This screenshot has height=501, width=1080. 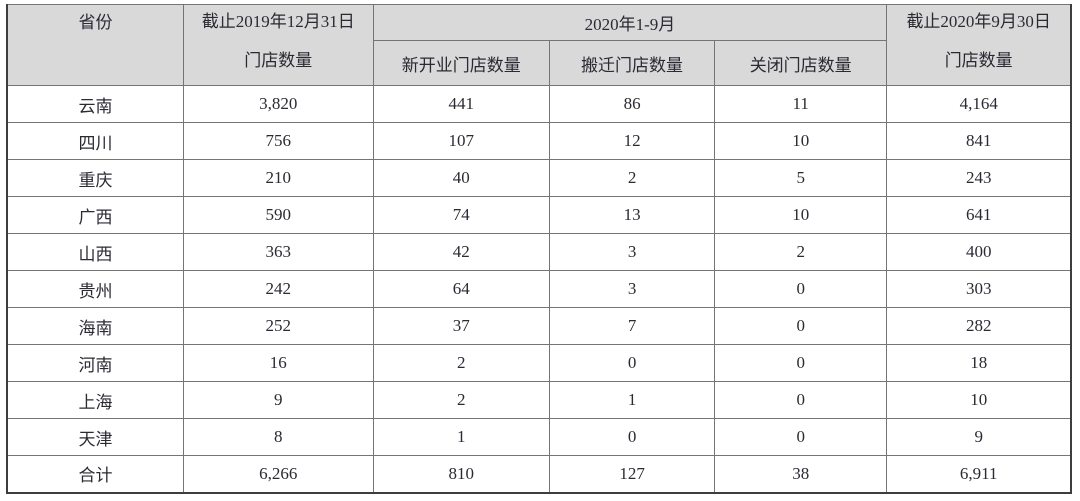 I want to click on header-stores-2020: 截止2020年9月30日 门店数量, so click(x=979, y=45).